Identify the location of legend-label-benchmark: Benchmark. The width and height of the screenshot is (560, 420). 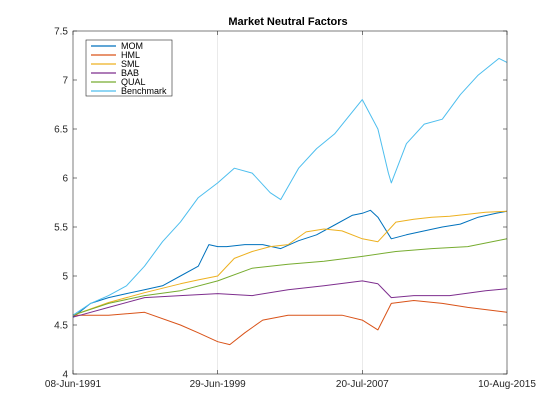
(144, 91).